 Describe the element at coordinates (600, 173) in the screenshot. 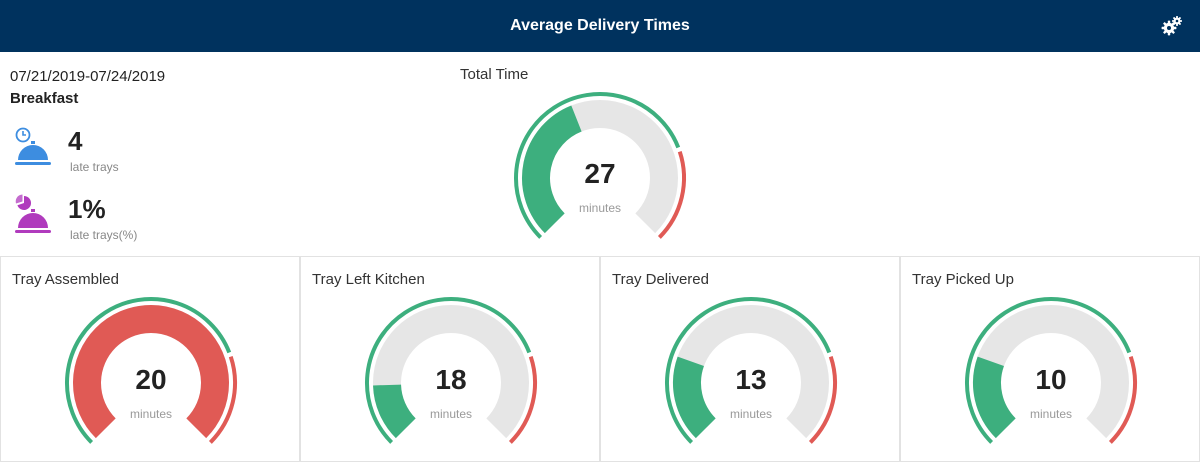

I see `total-time-value: 27` at that location.